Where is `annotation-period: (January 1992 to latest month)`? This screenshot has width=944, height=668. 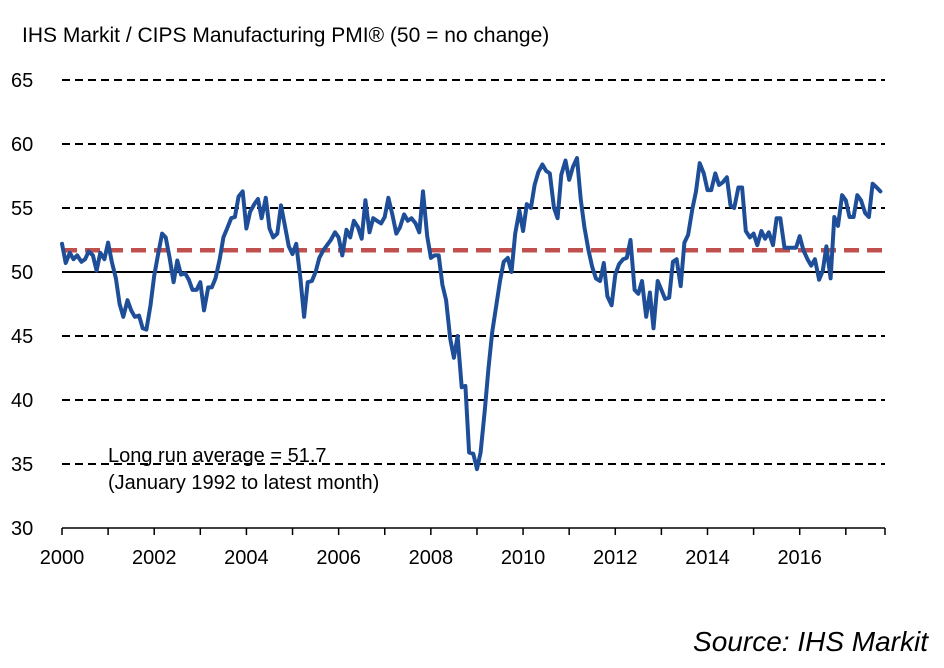 annotation-period: (January 1992 to latest month) is located at coordinates (243, 483).